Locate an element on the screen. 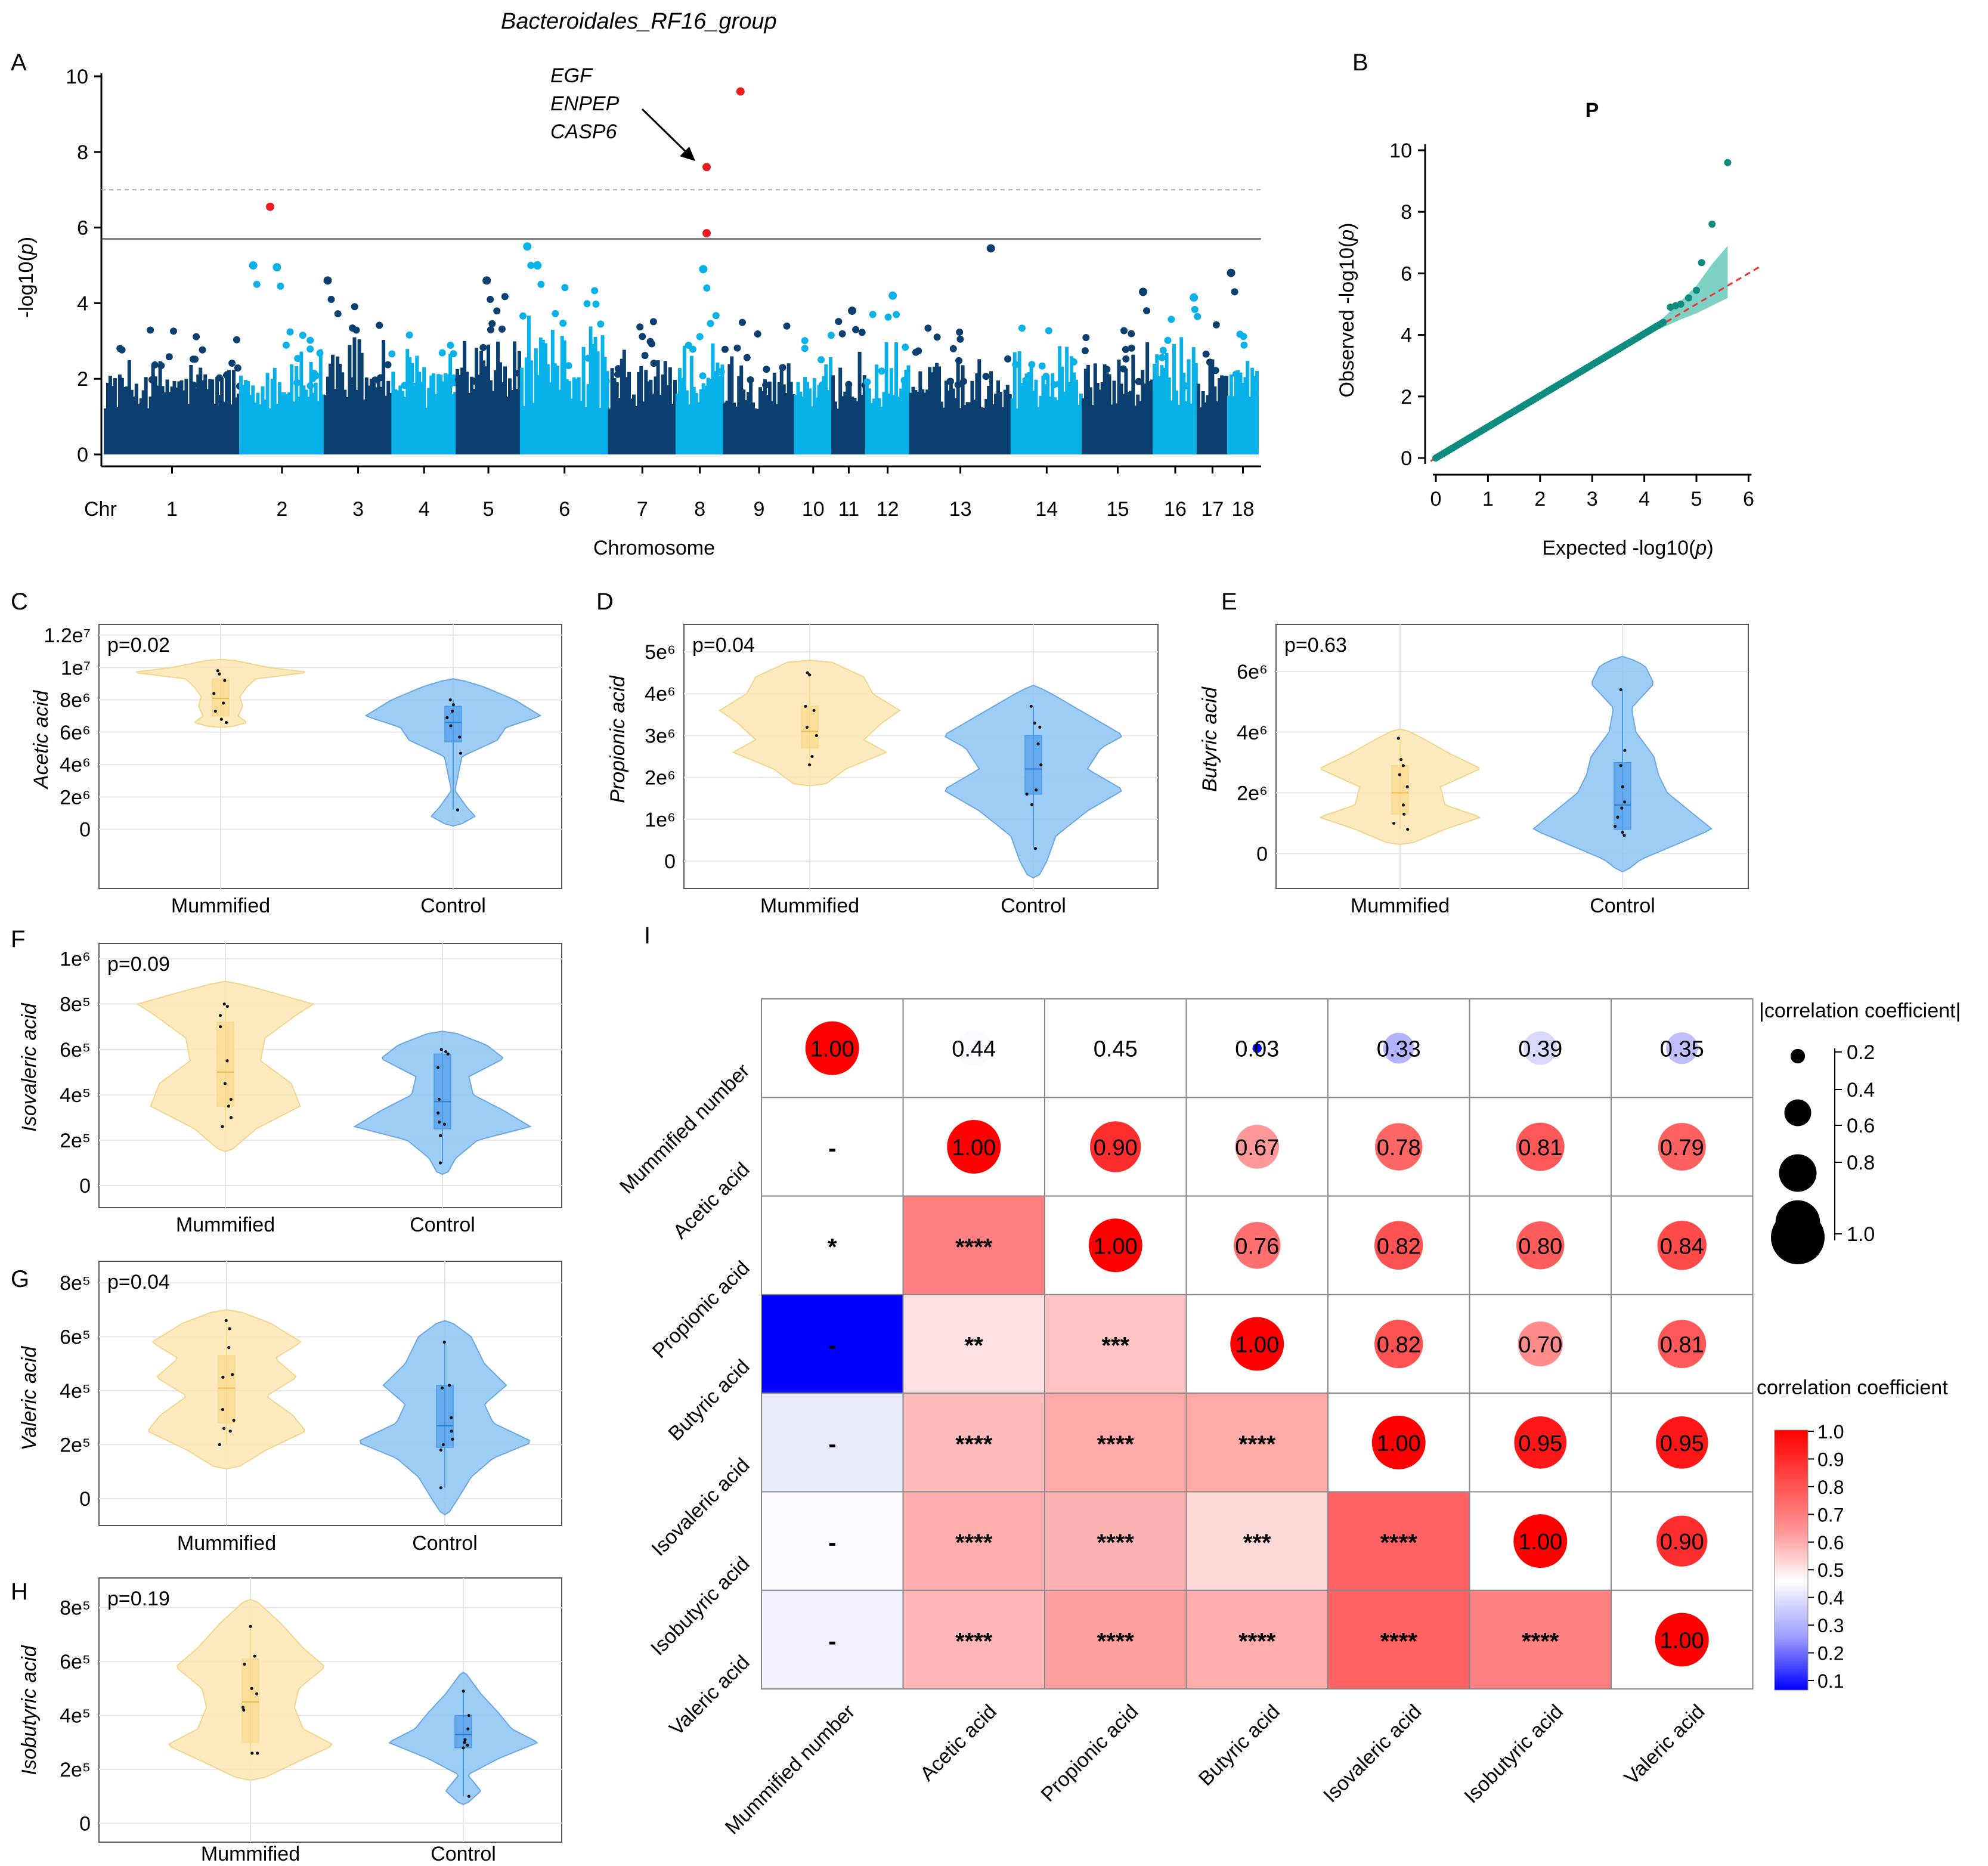  qq-x-tick-label: 5 is located at coordinates (1696, 499).